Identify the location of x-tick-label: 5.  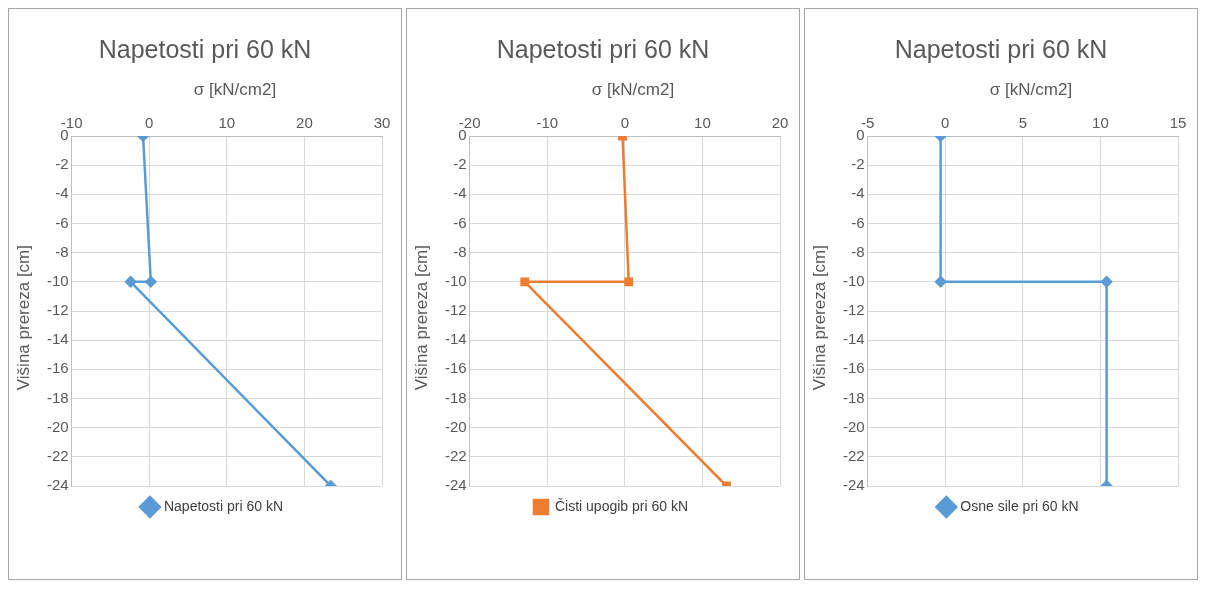
(1023, 123).